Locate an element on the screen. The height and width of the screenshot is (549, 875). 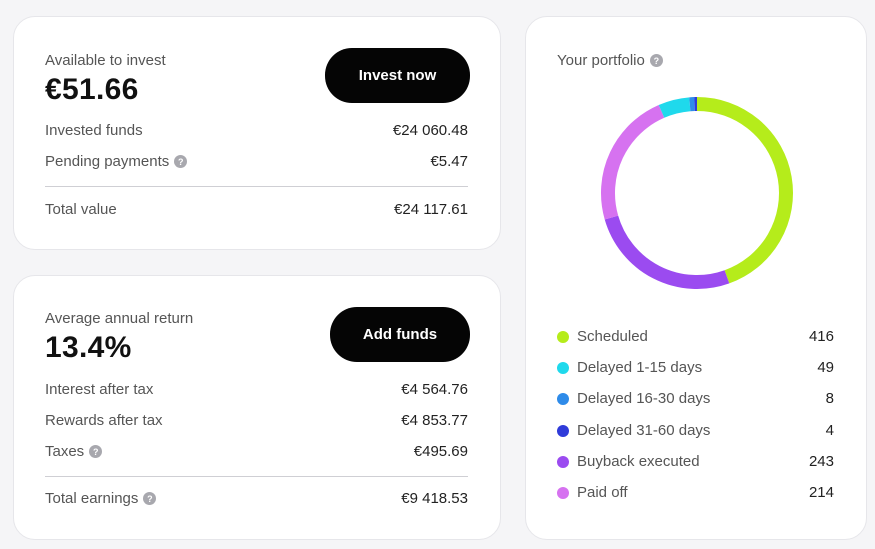
available-value: €51.66 is located at coordinates (92, 89).